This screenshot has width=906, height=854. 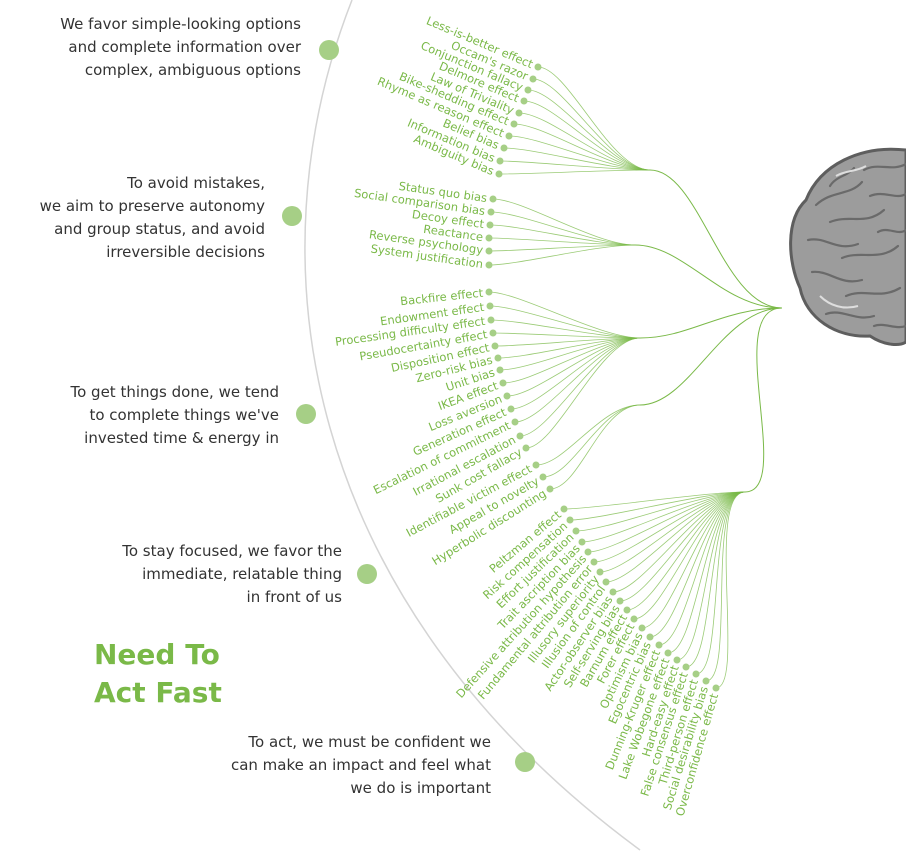 I want to click on group-text-line: to complete things we've, so click(x=184, y=415).